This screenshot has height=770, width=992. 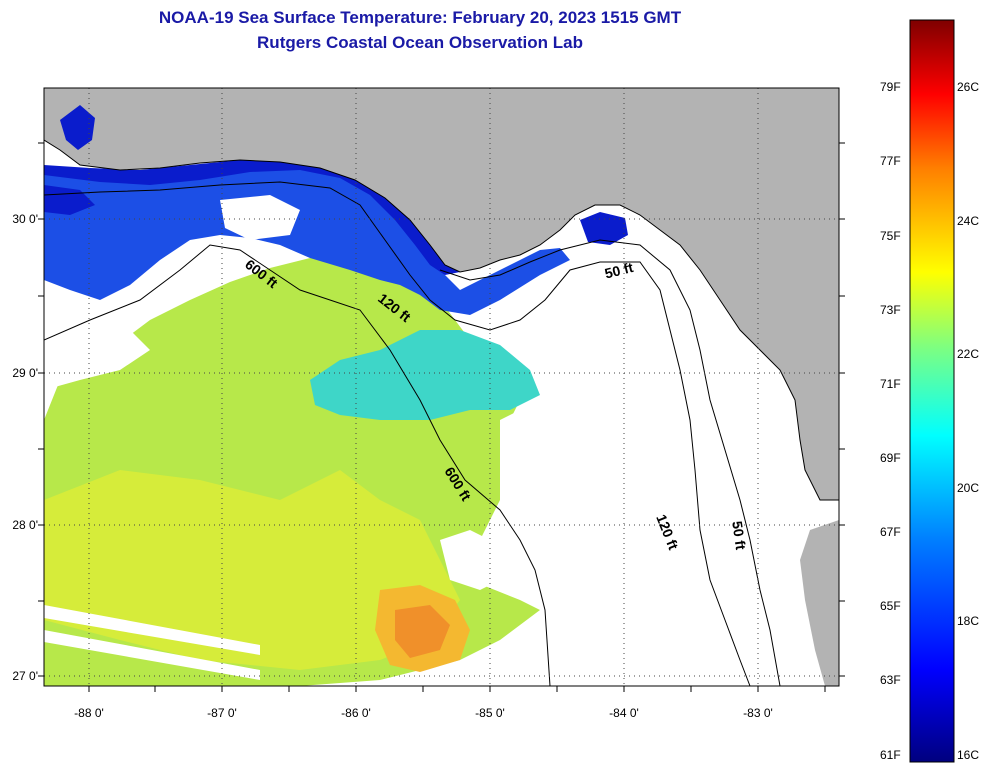 I want to click on lon-label-85: -85 0', so click(x=490, y=713).